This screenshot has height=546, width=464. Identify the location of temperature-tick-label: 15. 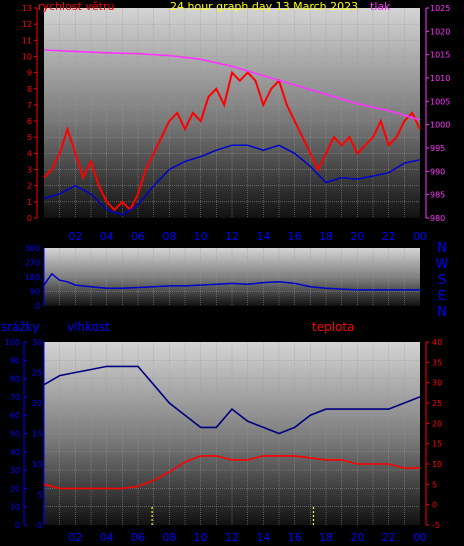
(437, 444).